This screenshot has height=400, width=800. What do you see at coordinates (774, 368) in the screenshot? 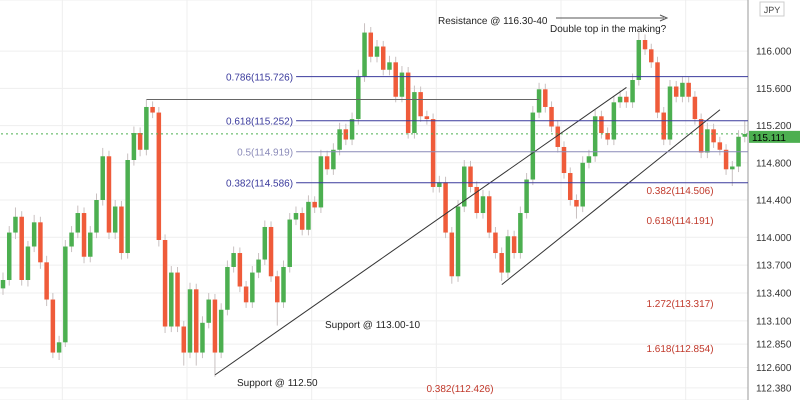
I see `y-tick-label: 112.600` at bounding box center [774, 368].